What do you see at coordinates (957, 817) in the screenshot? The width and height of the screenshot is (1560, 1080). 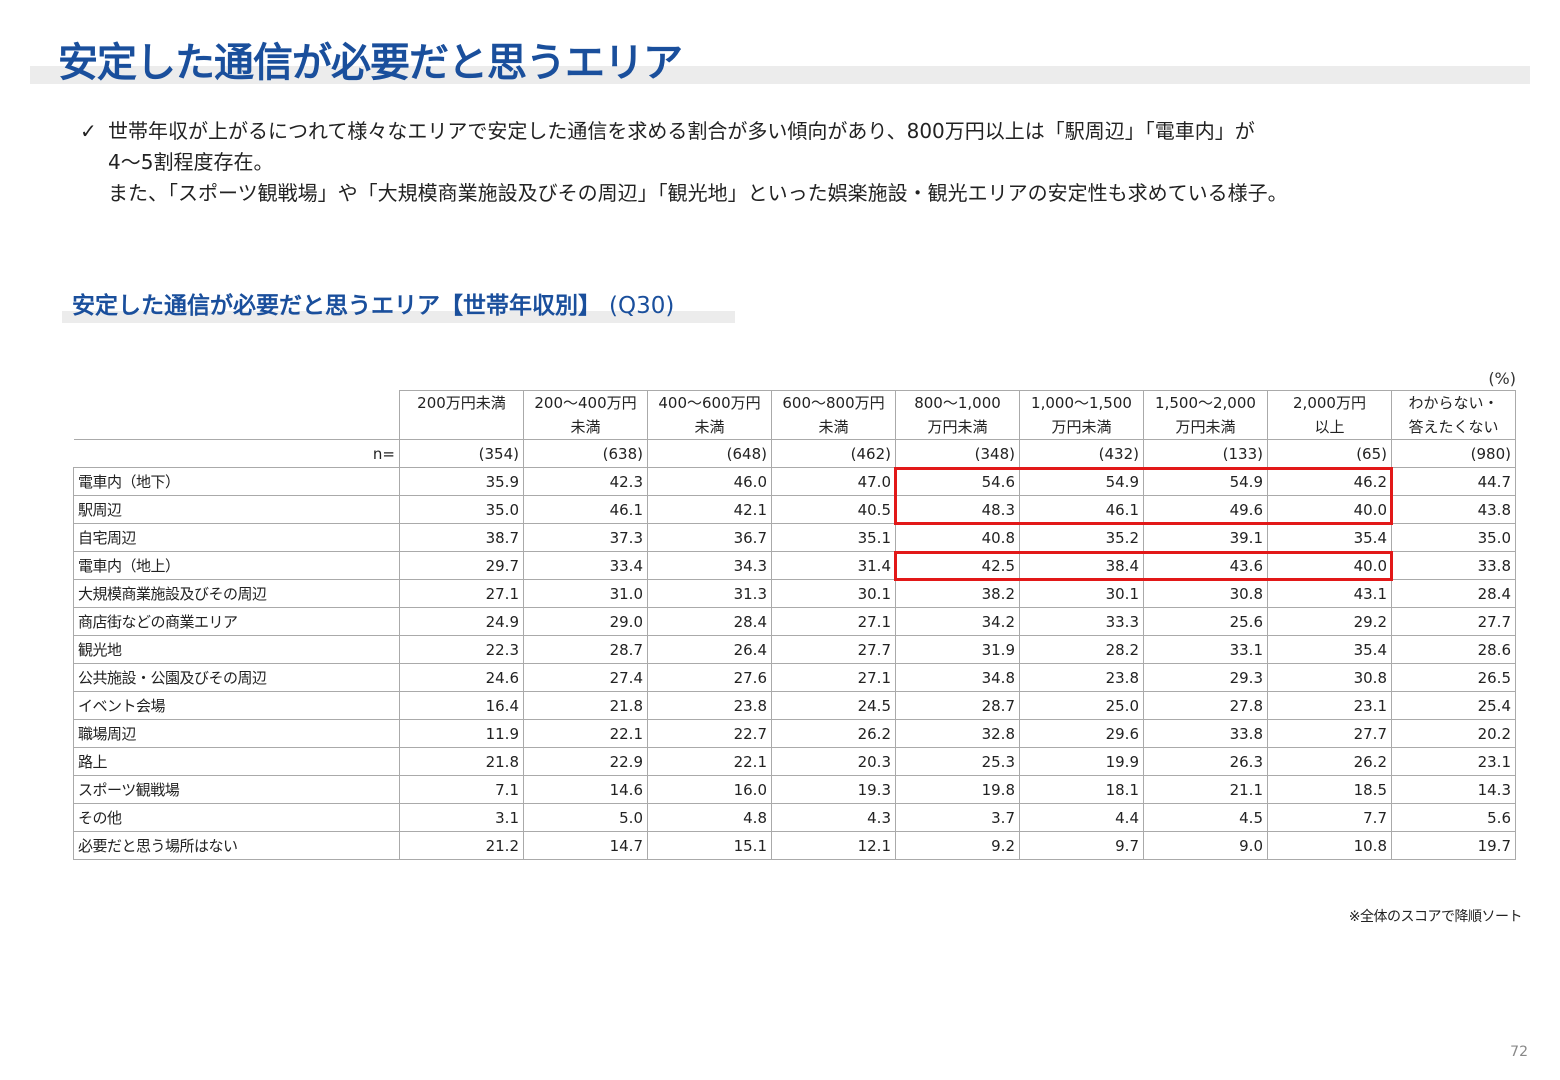 I see `table-cell: 3.7` at bounding box center [957, 817].